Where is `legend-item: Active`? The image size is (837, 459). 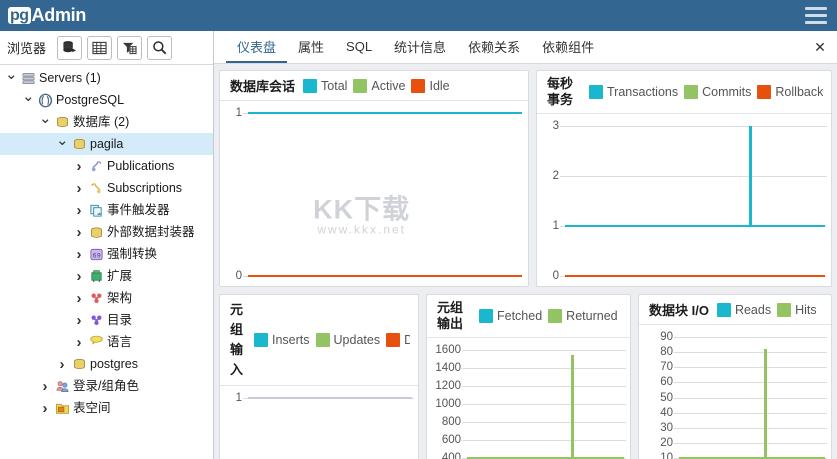 legend-item: Active is located at coordinates (379, 85).